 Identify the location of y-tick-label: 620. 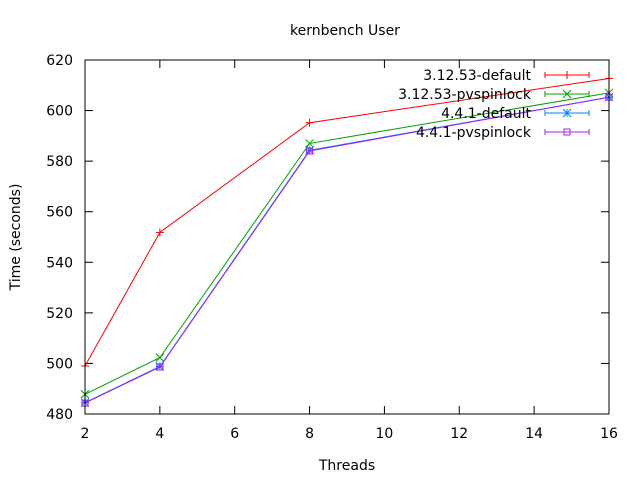
(59, 61).